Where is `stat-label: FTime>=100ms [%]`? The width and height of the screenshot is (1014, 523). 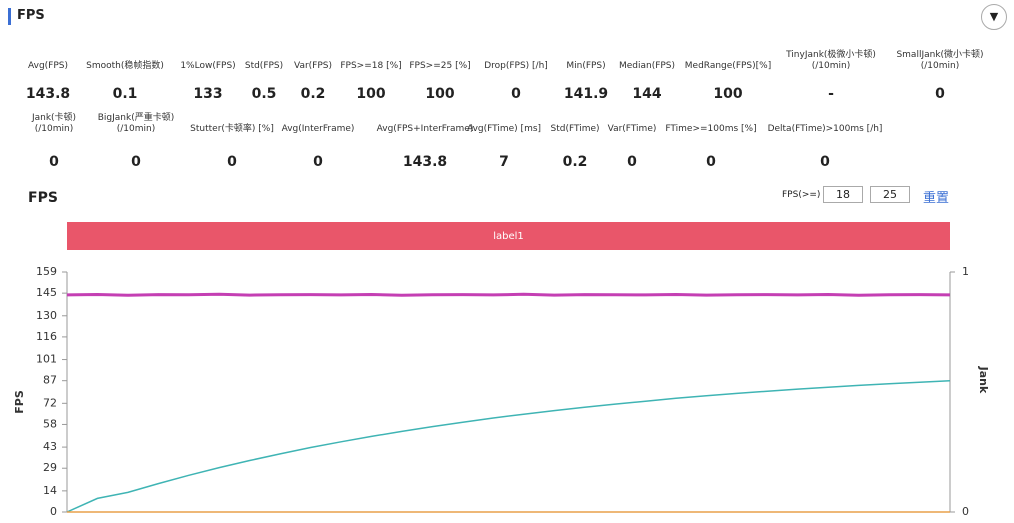
stat-label: FTime>=100ms [%] is located at coordinates (710, 129).